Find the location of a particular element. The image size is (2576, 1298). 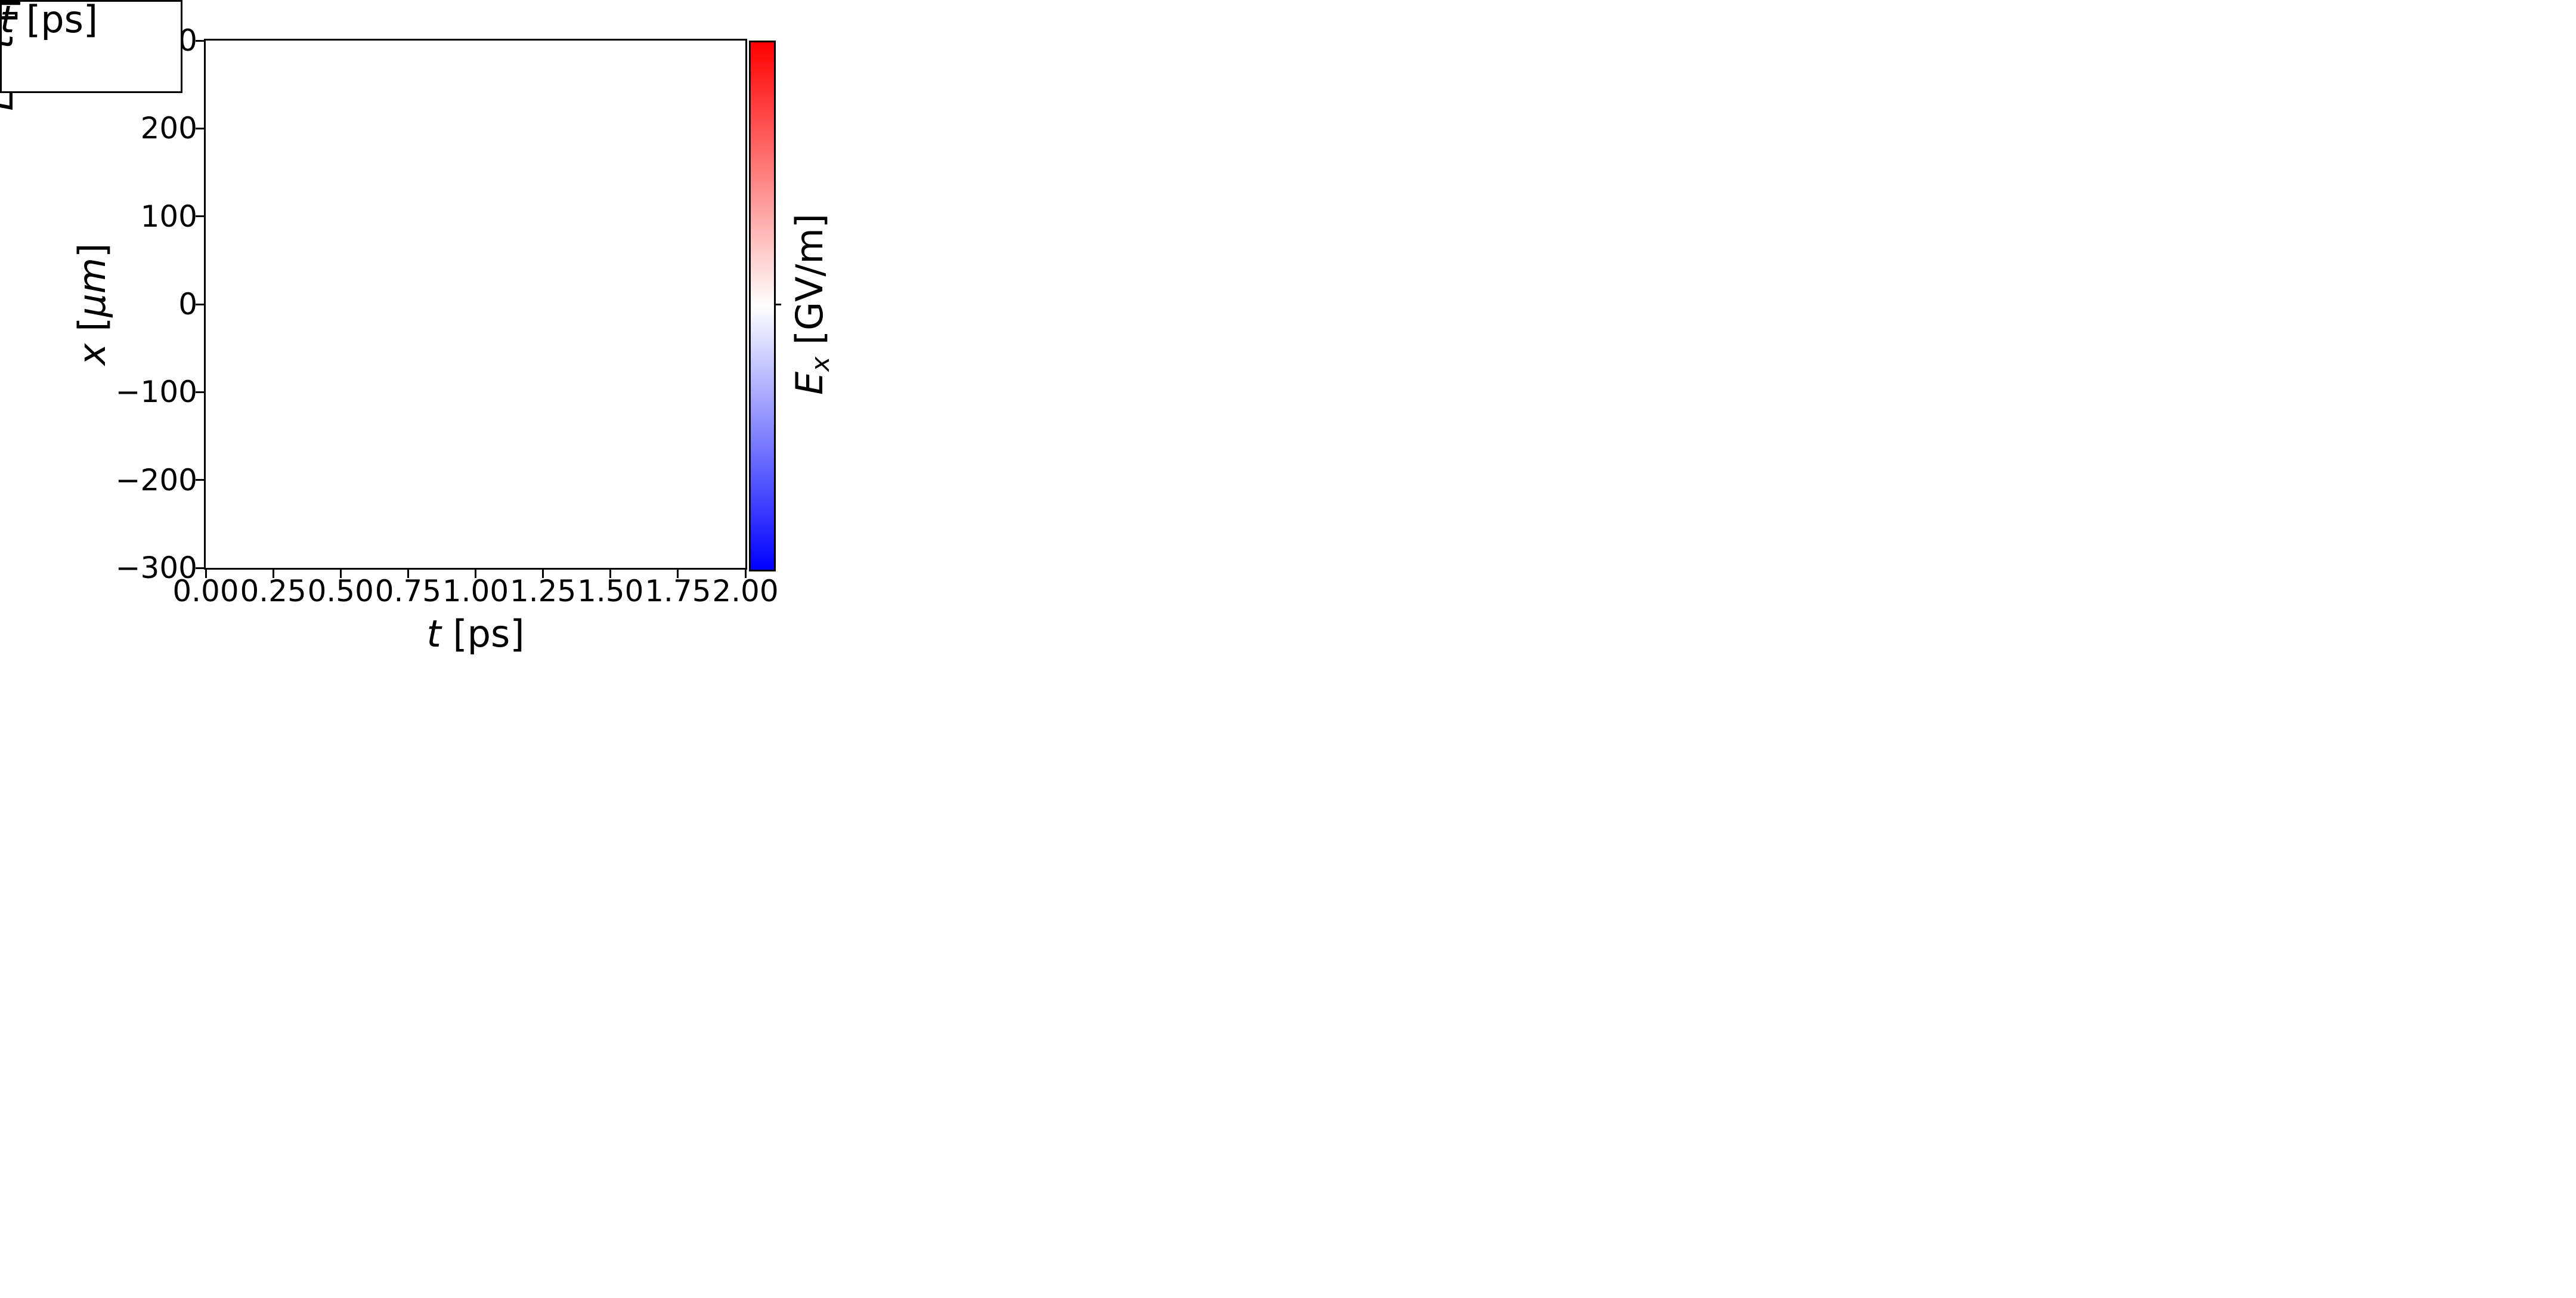

energy-scatter-canvas is located at coordinates (92, 47).